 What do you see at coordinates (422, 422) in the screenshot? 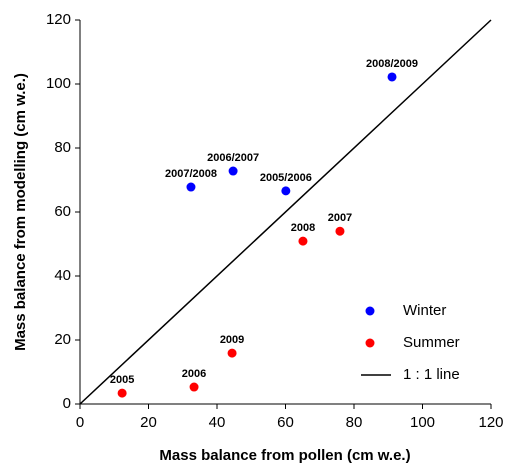
I see `x-tick-label: 100` at bounding box center [422, 422].